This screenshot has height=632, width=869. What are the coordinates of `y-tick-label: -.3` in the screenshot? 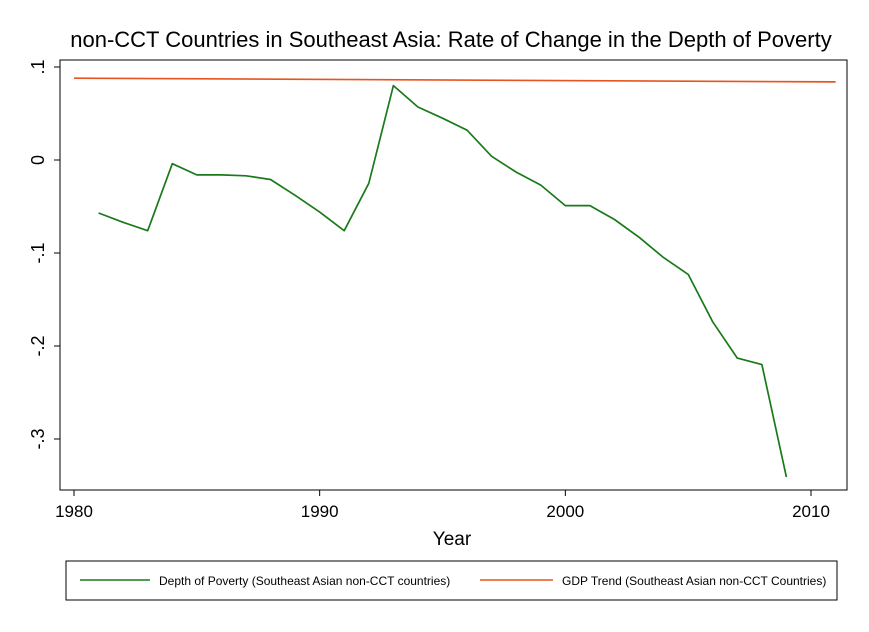 It's located at (38, 438).